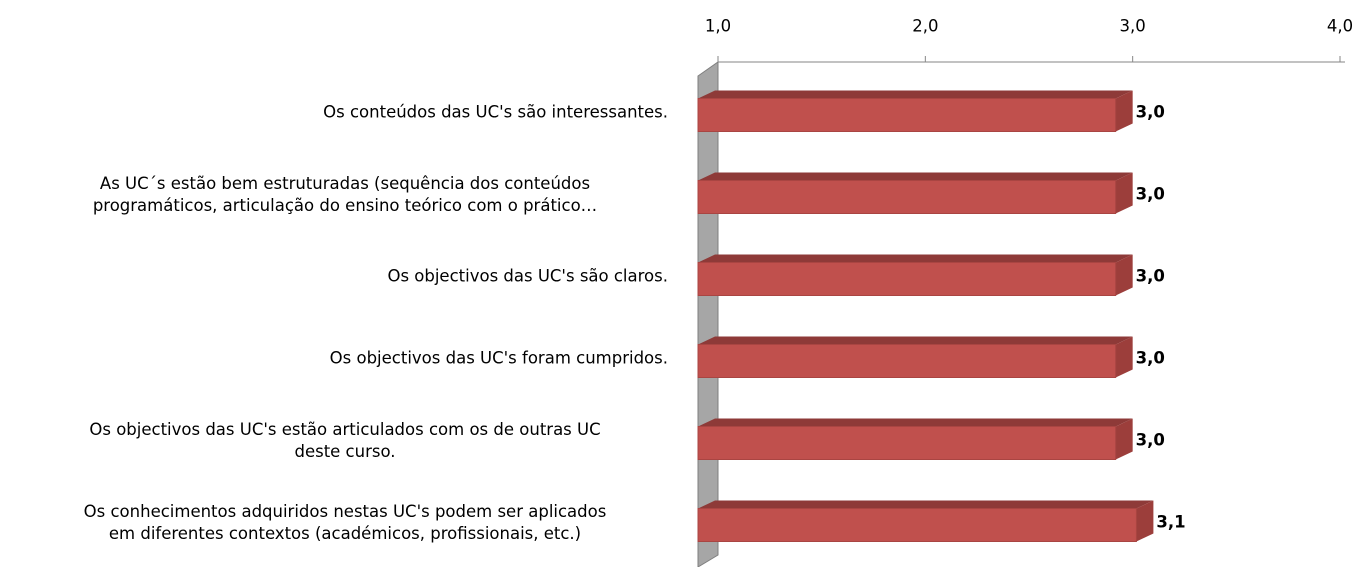  What do you see at coordinates (499, 358) in the screenshot?
I see `category-label: Os objectivos das UC's foram cumpridos.` at bounding box center [499, 358].